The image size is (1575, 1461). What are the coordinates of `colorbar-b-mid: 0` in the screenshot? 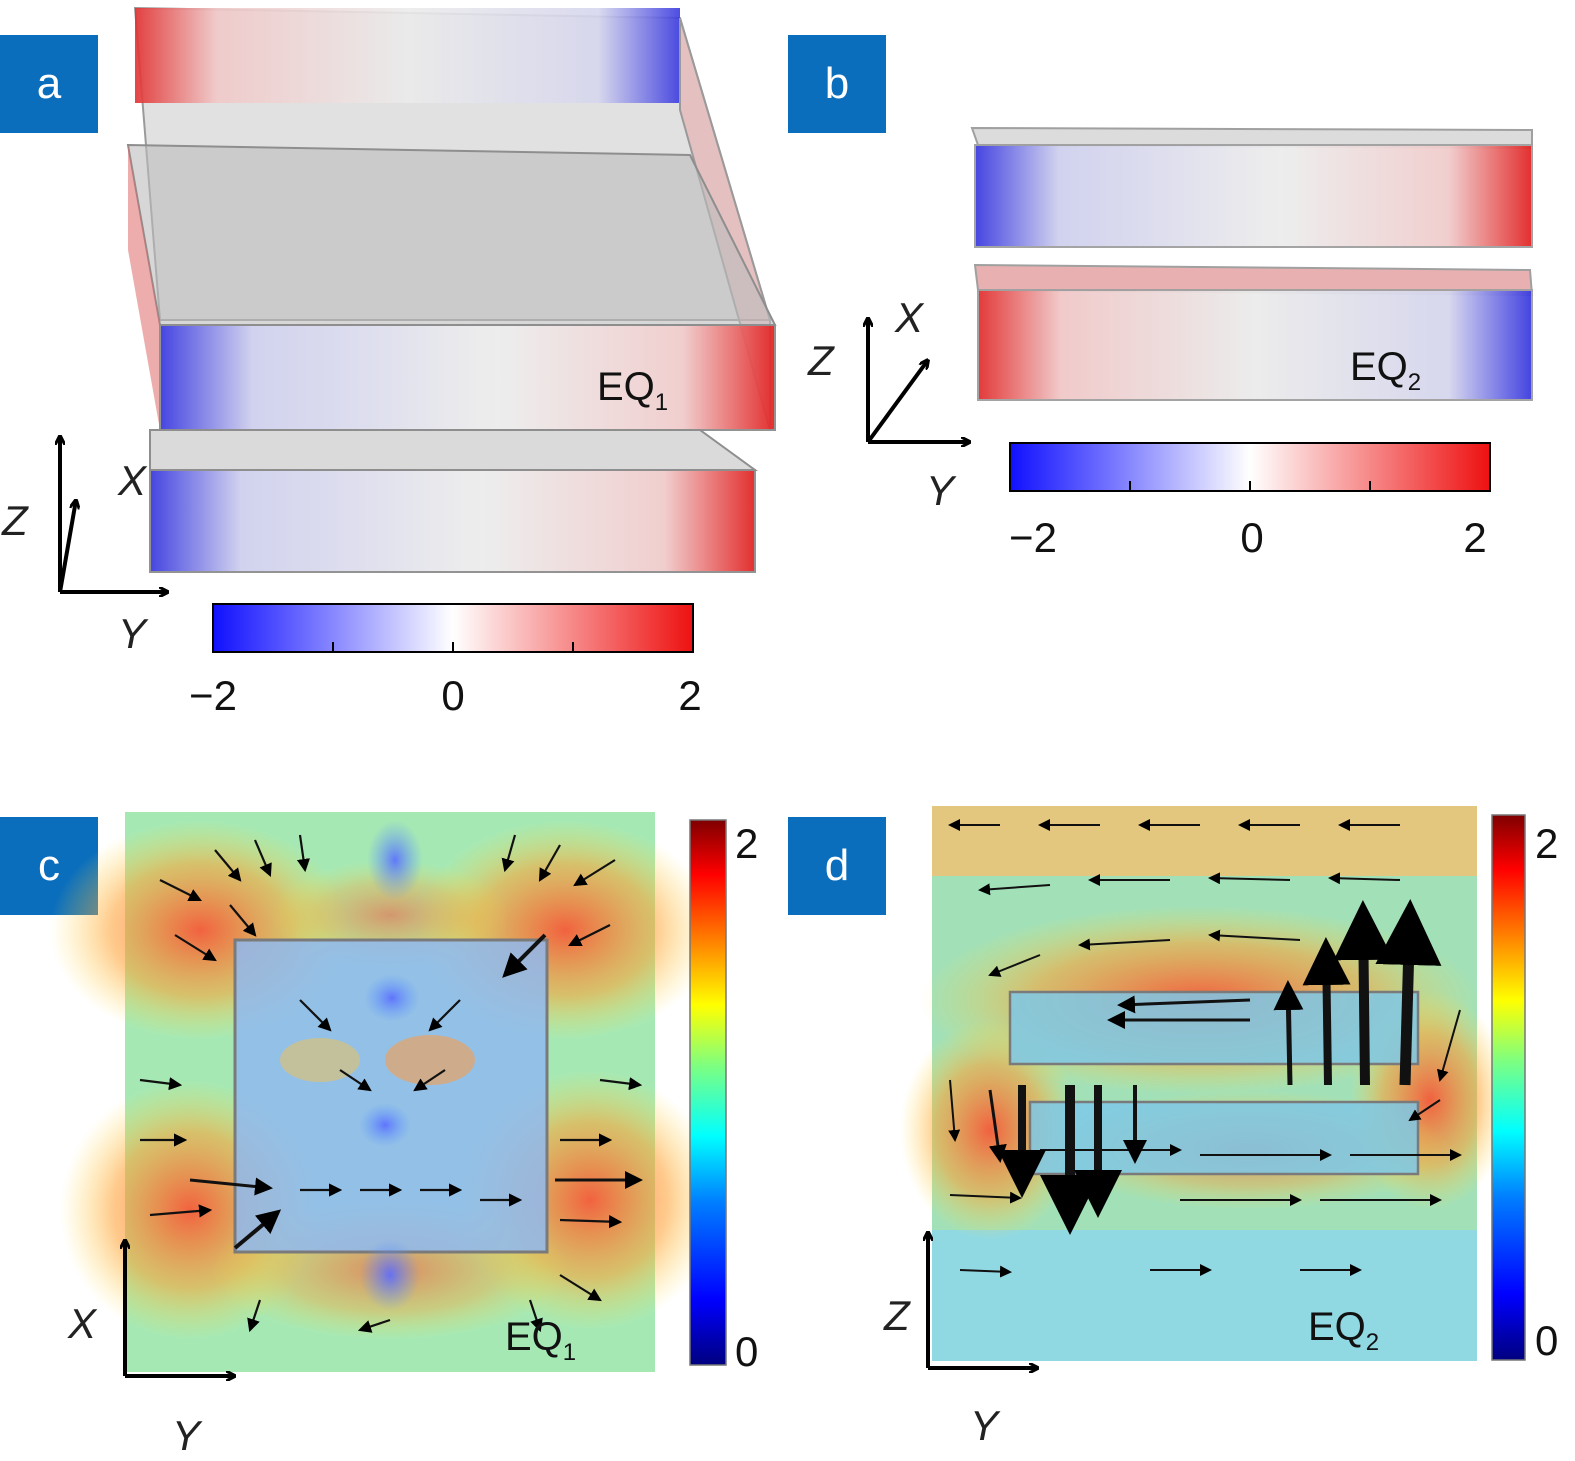 It's located at (1251, 537).